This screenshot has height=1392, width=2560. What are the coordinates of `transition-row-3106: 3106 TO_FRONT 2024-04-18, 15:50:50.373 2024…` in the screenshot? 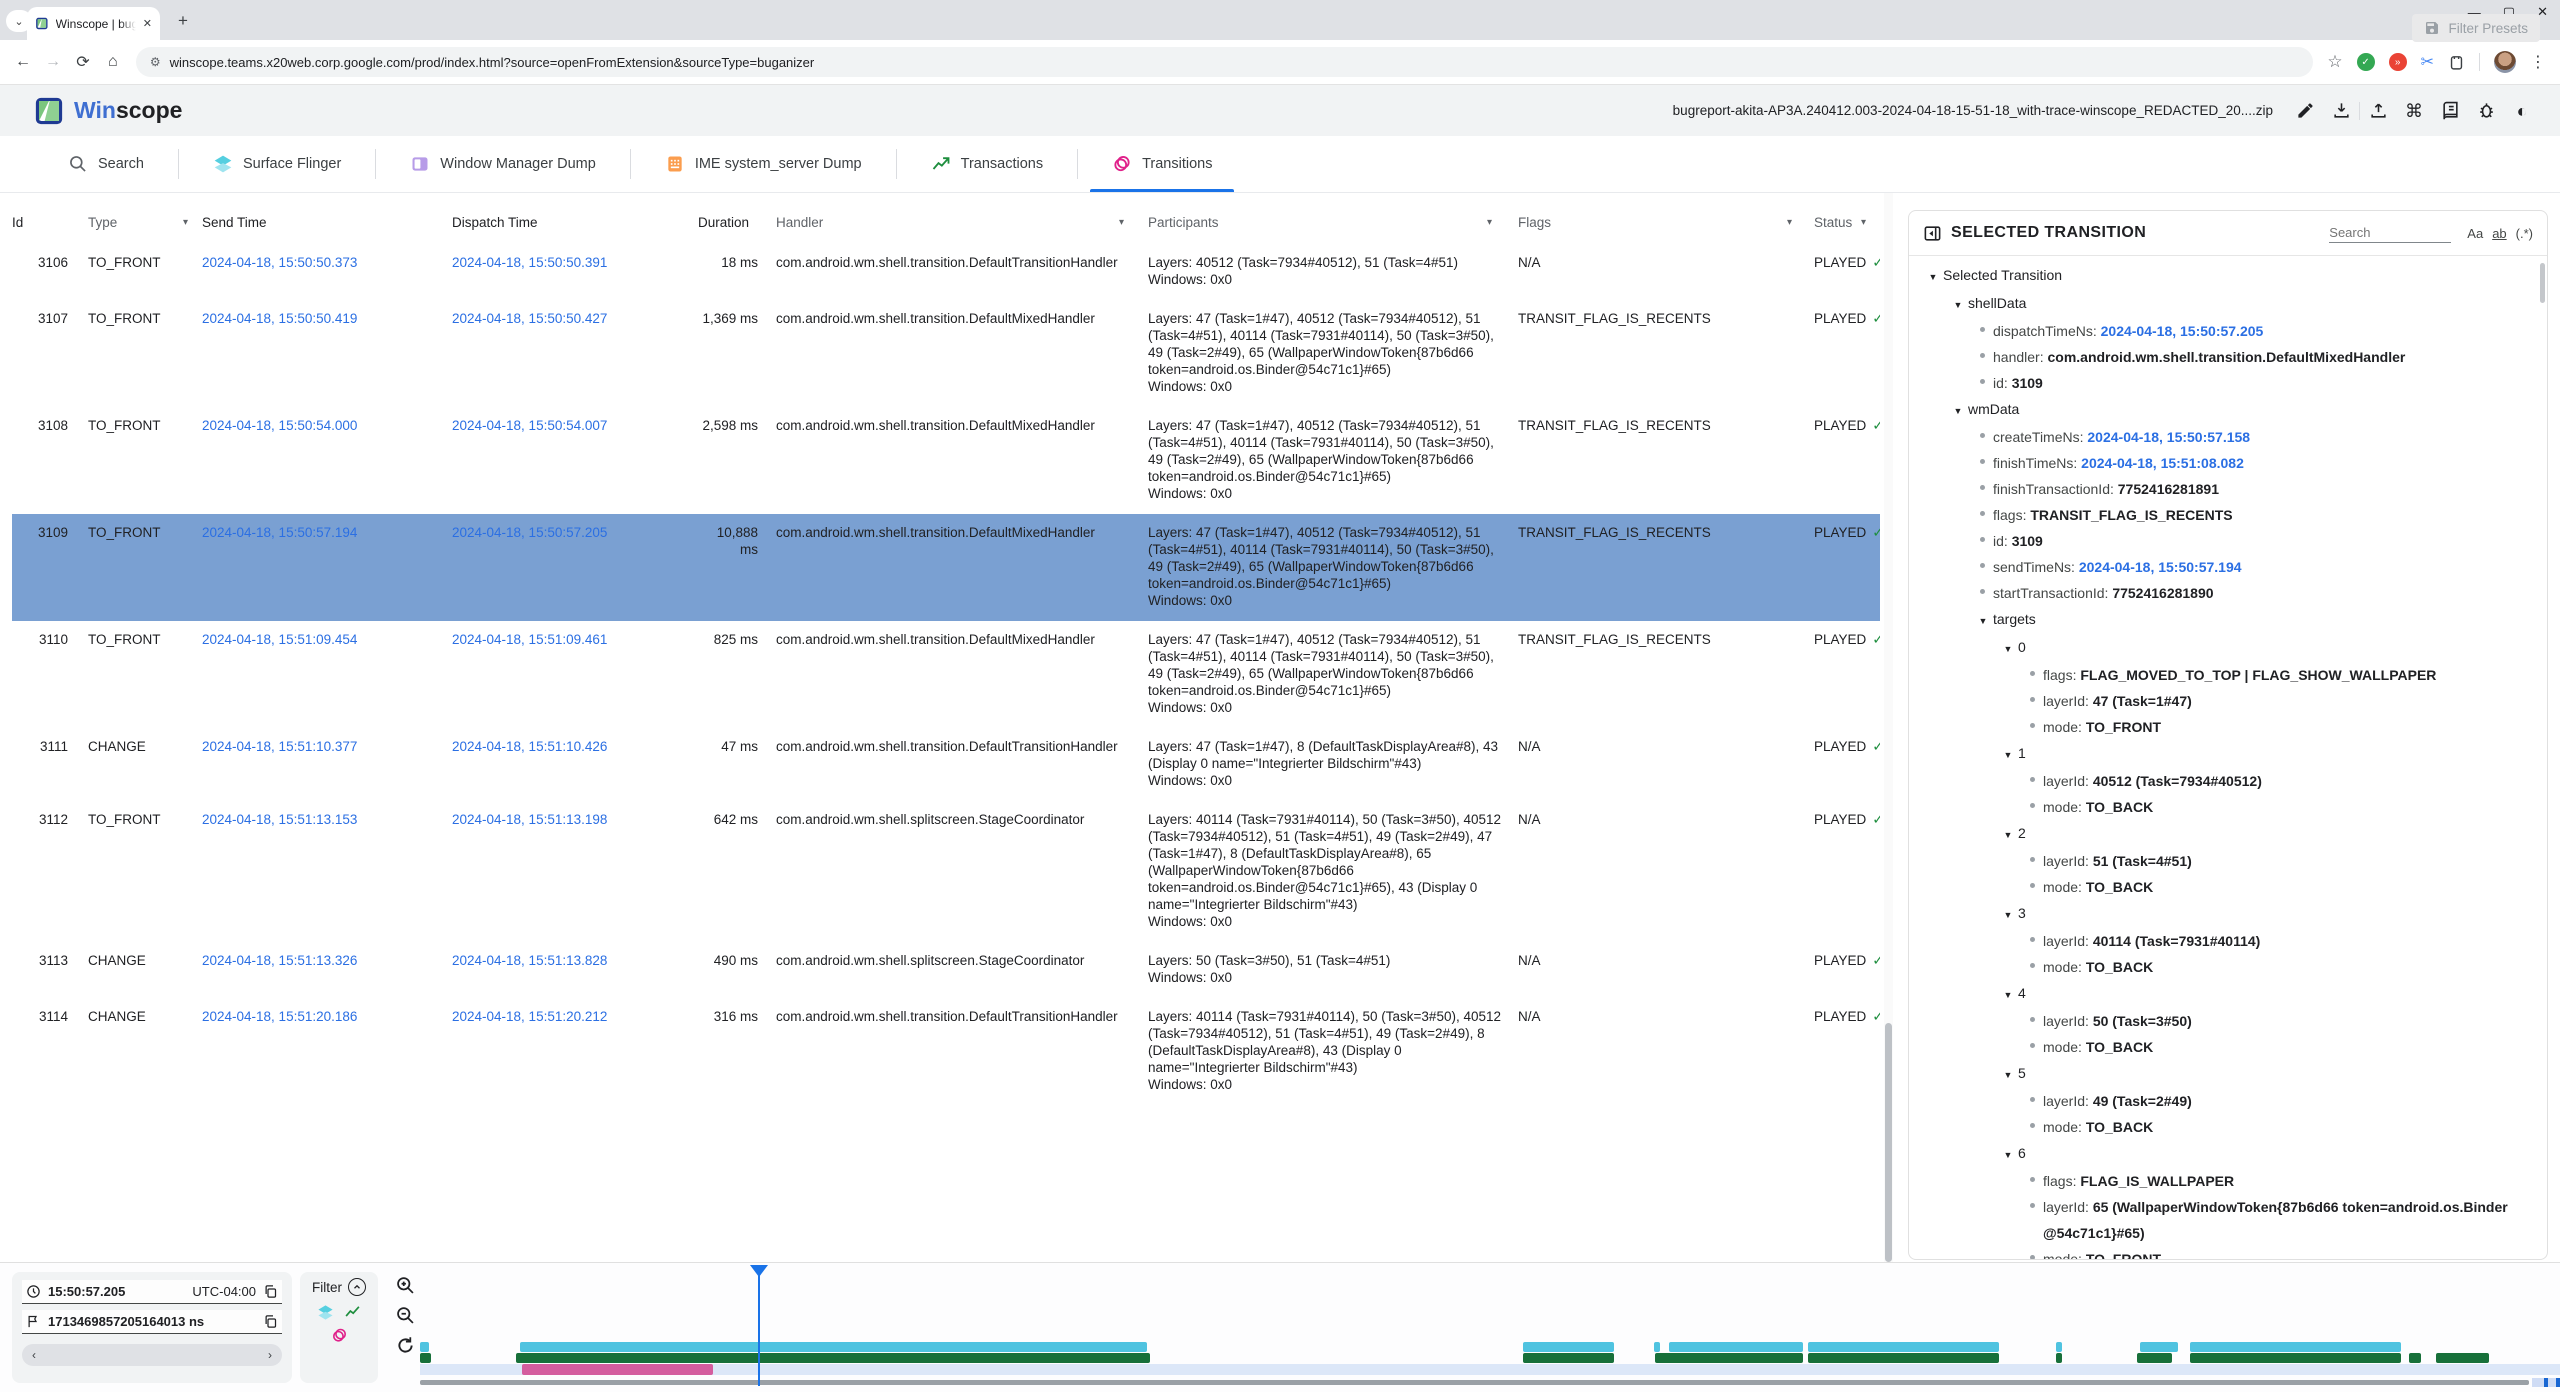 It's located at (946, 272).